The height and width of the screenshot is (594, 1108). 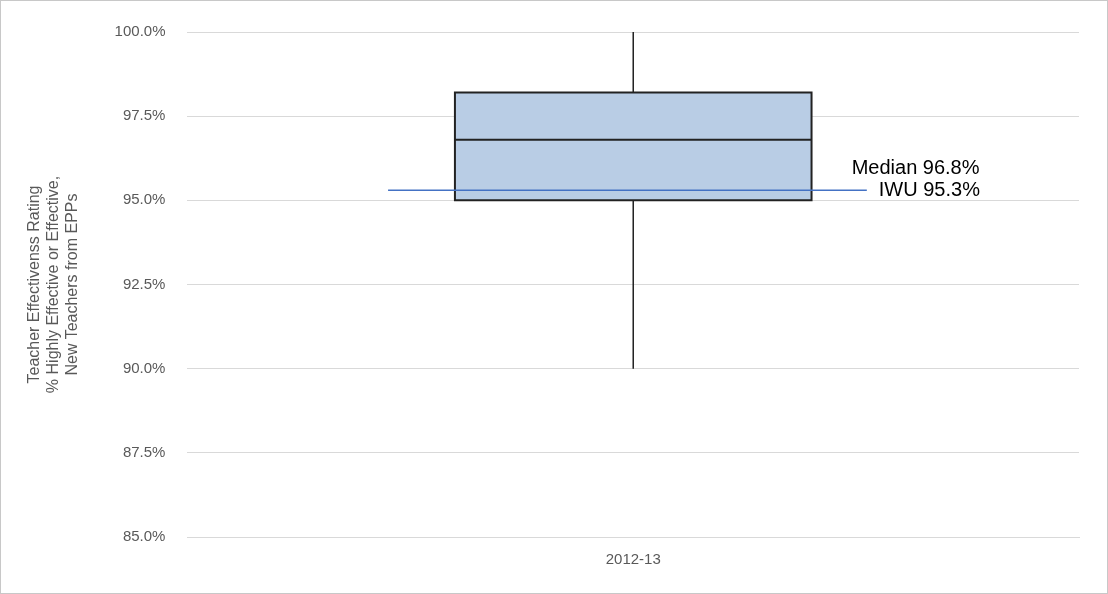 What do you see at coordinates (633, 559) in the screenshot?
I see `x-tick-label: 2012-13` at bounding box center [633, 559].